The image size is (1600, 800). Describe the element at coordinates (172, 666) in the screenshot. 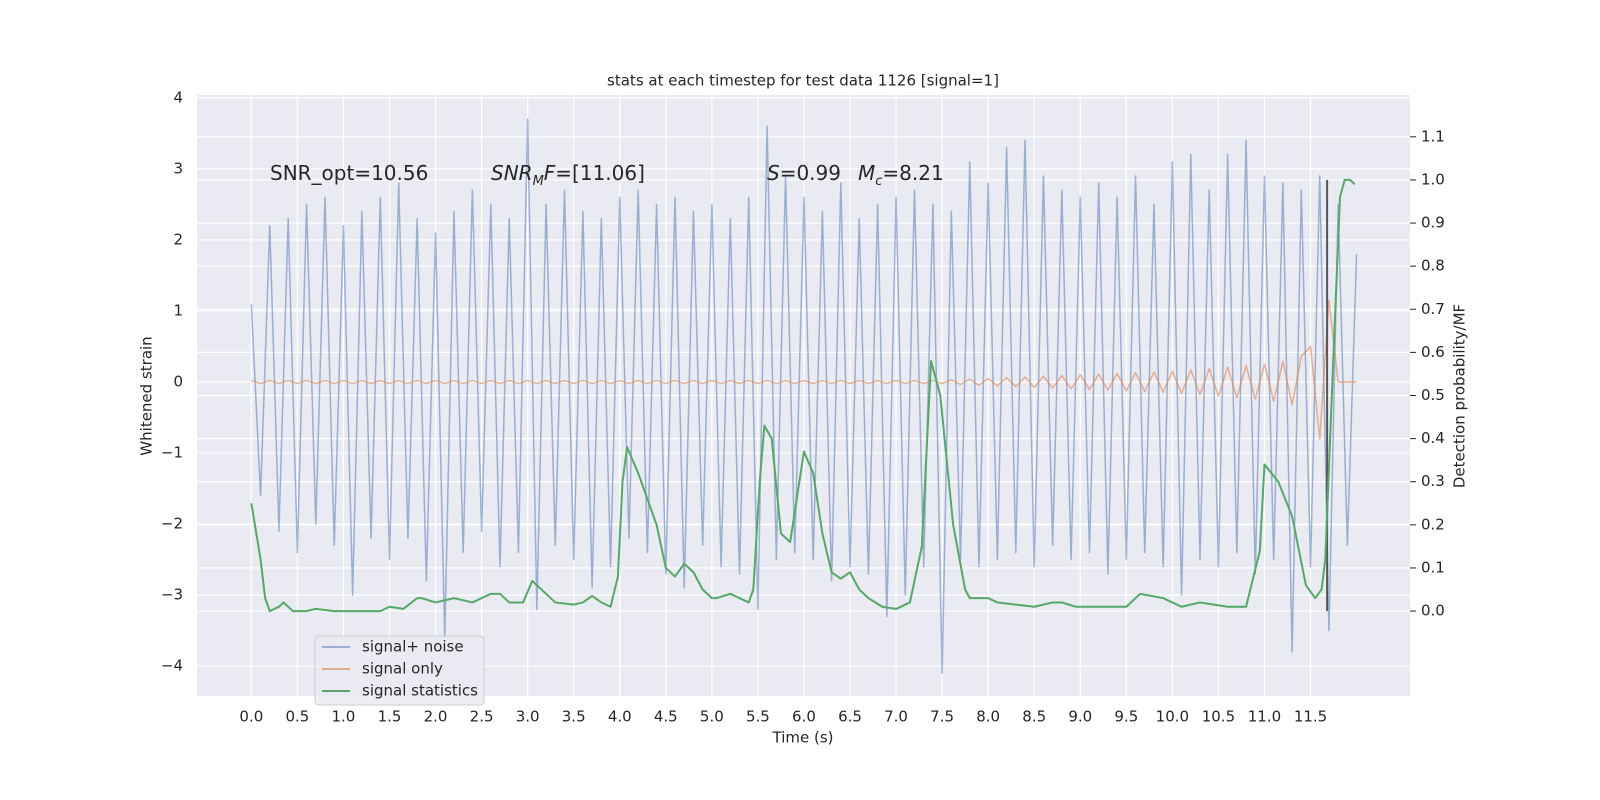

I see `y-tick-label: −4` at that location.